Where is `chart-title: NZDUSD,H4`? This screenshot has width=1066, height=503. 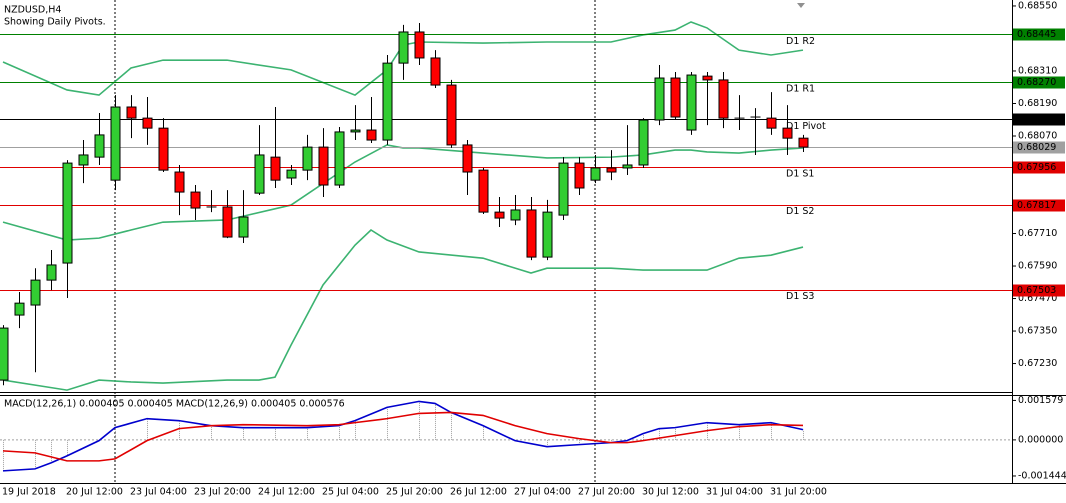 chart-title: NZDUSD,H4 is located at coordinates (32, 10).